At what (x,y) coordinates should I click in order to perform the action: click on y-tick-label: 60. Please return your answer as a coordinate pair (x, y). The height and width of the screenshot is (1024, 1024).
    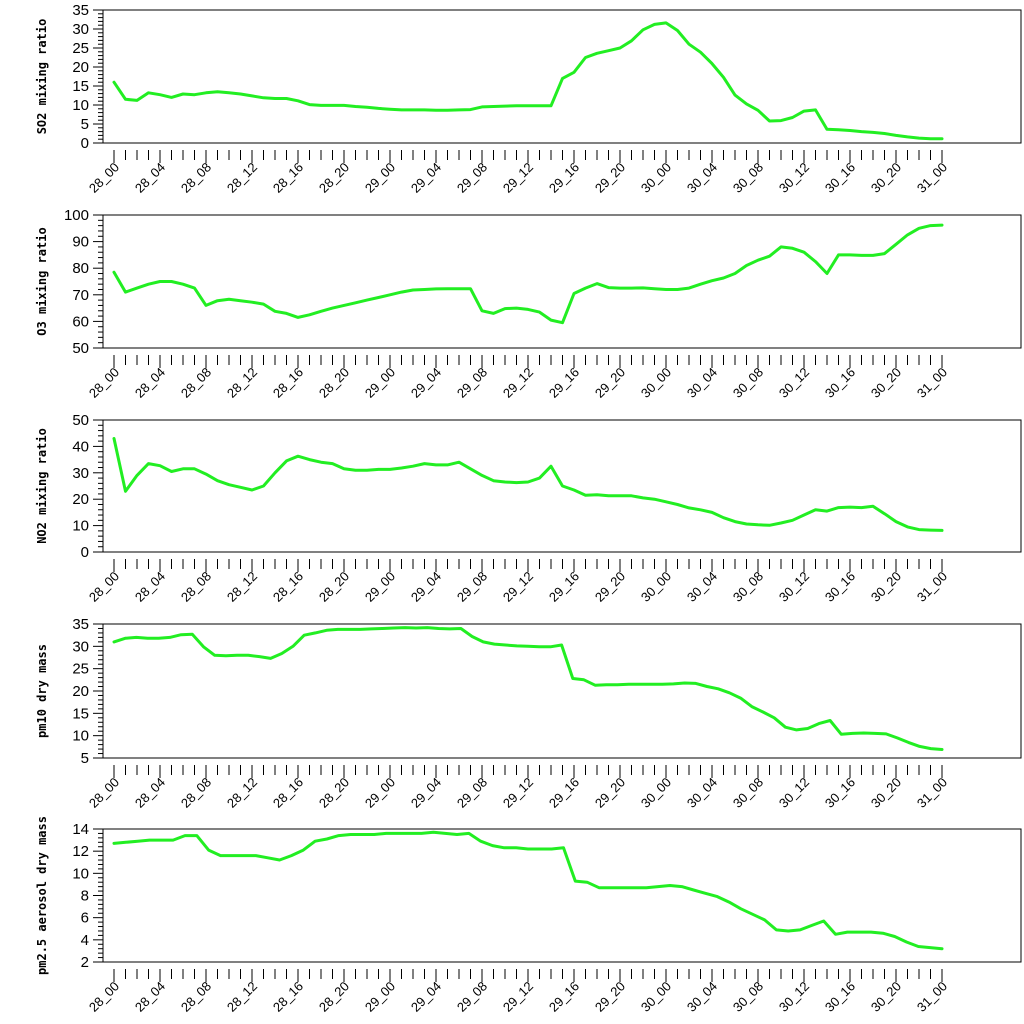
    Looking at the image, I should click on (80, 321).